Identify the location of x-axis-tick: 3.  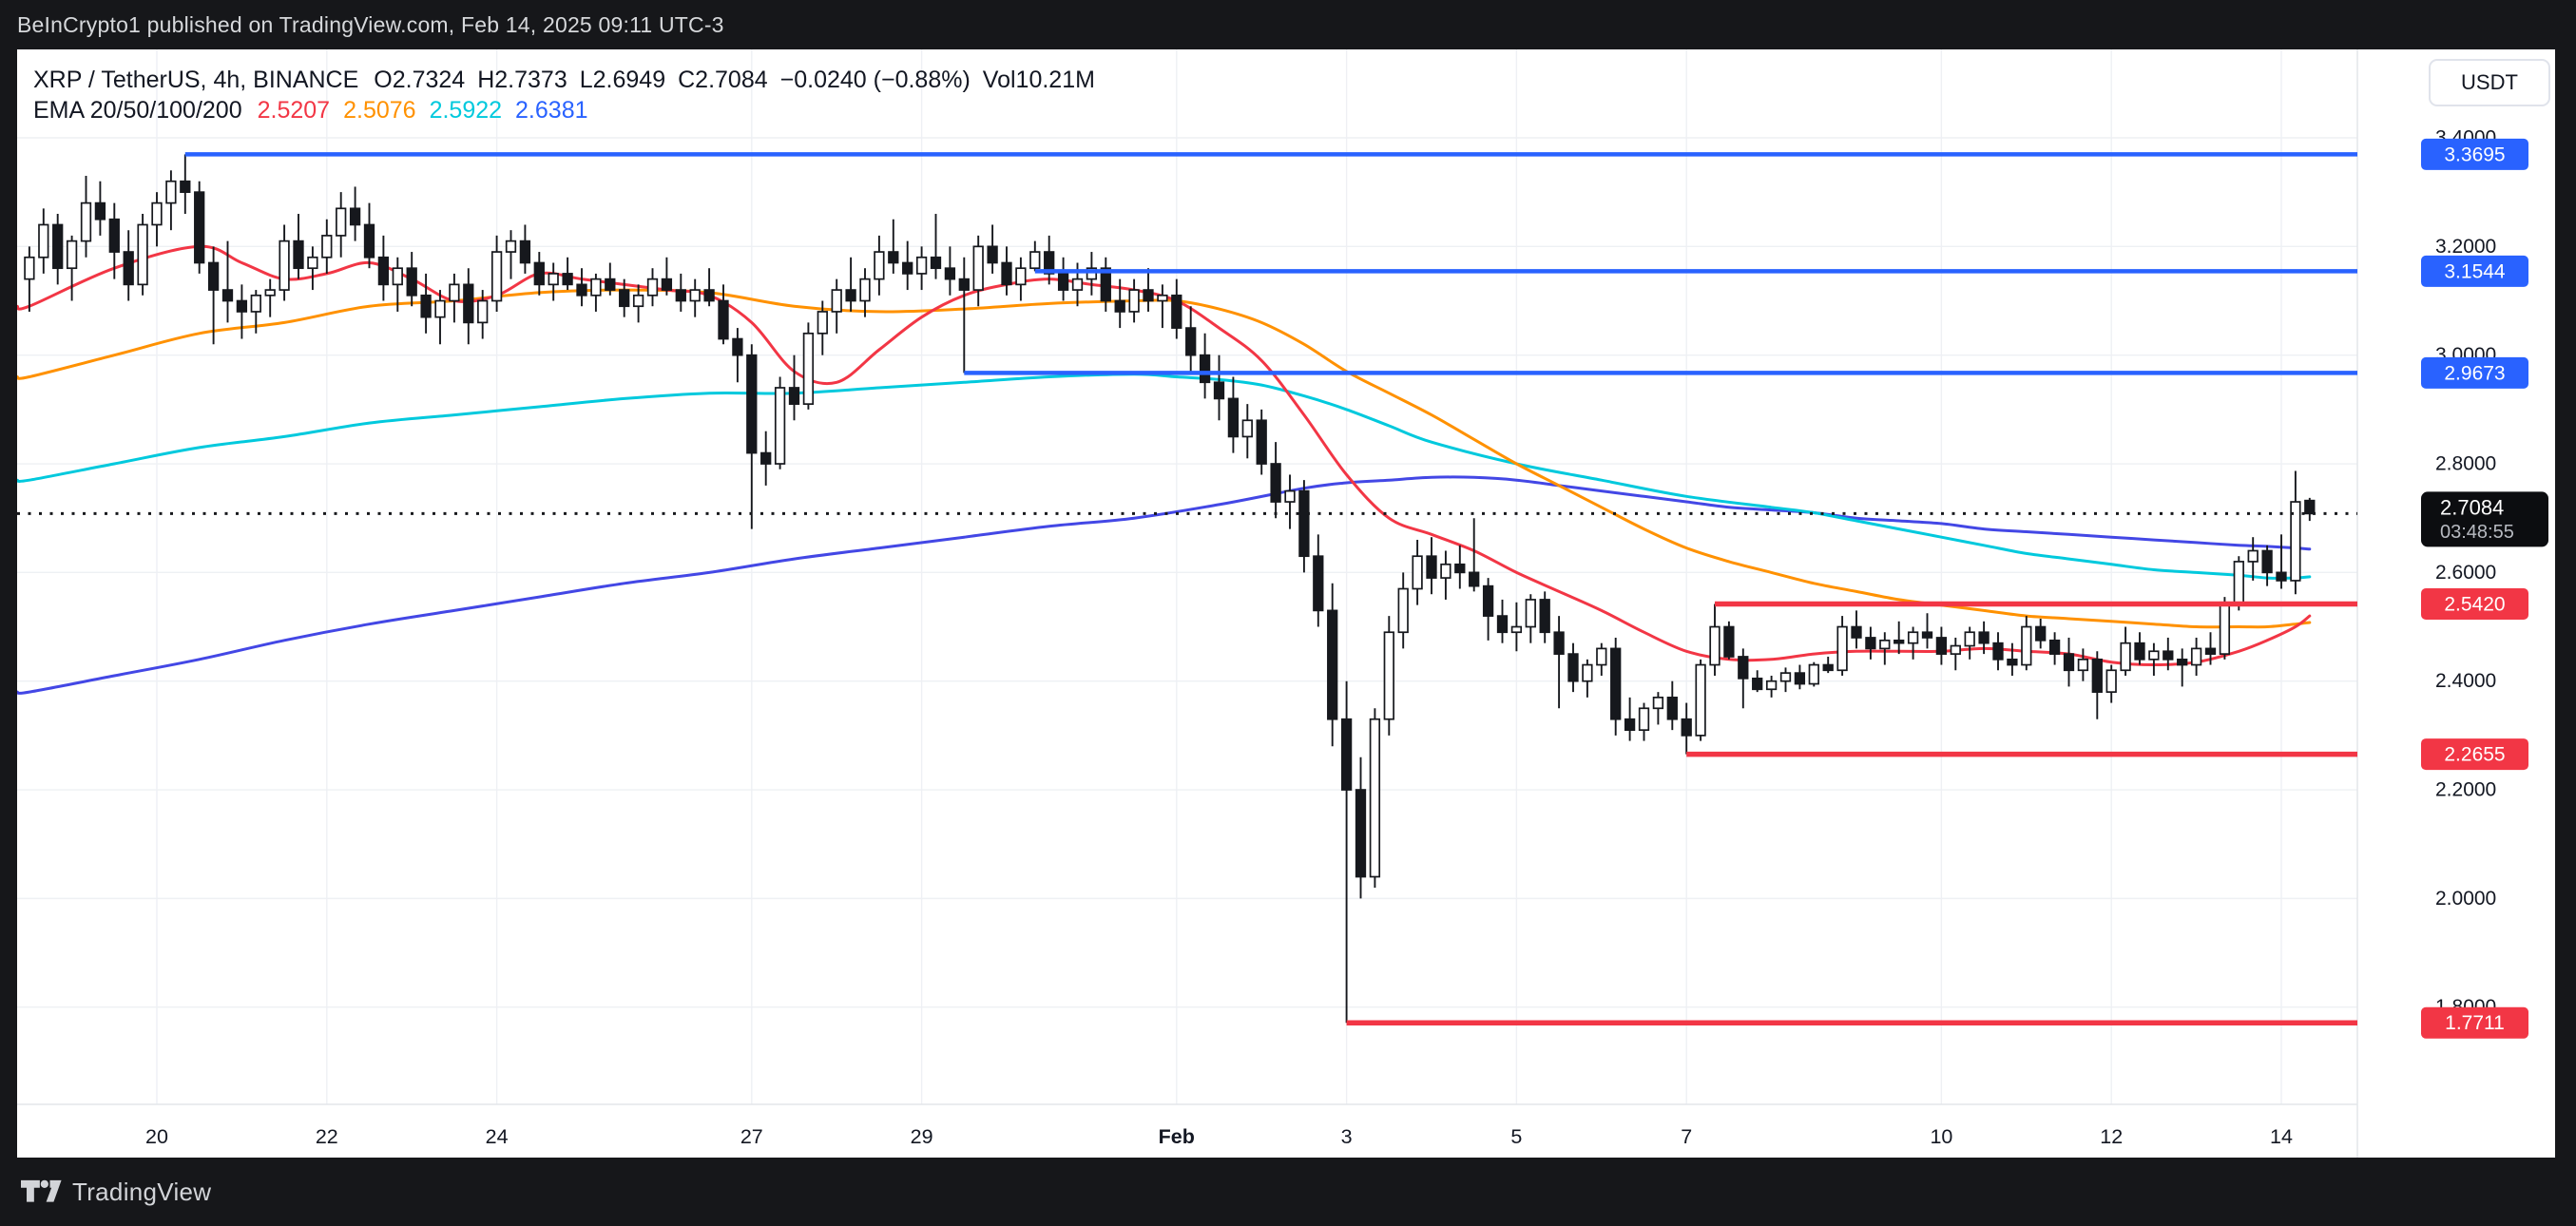
(1347, 1137).